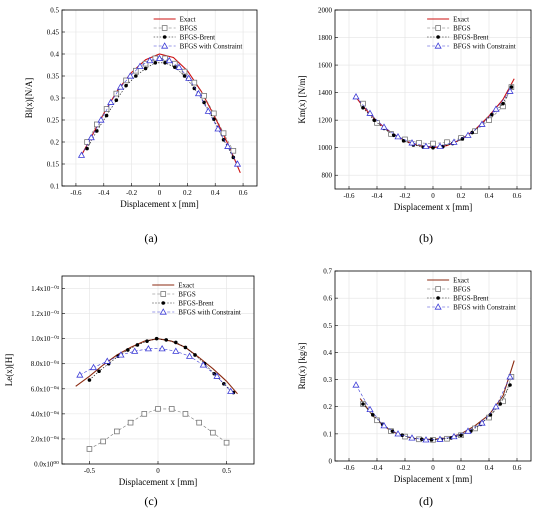 Image resolution: width=550 pixels, height=517 pixels. What do you see at coordinates (150, 501) in the screenshot?
I see `panel-label: (c)` at bounding box center [150, 501].